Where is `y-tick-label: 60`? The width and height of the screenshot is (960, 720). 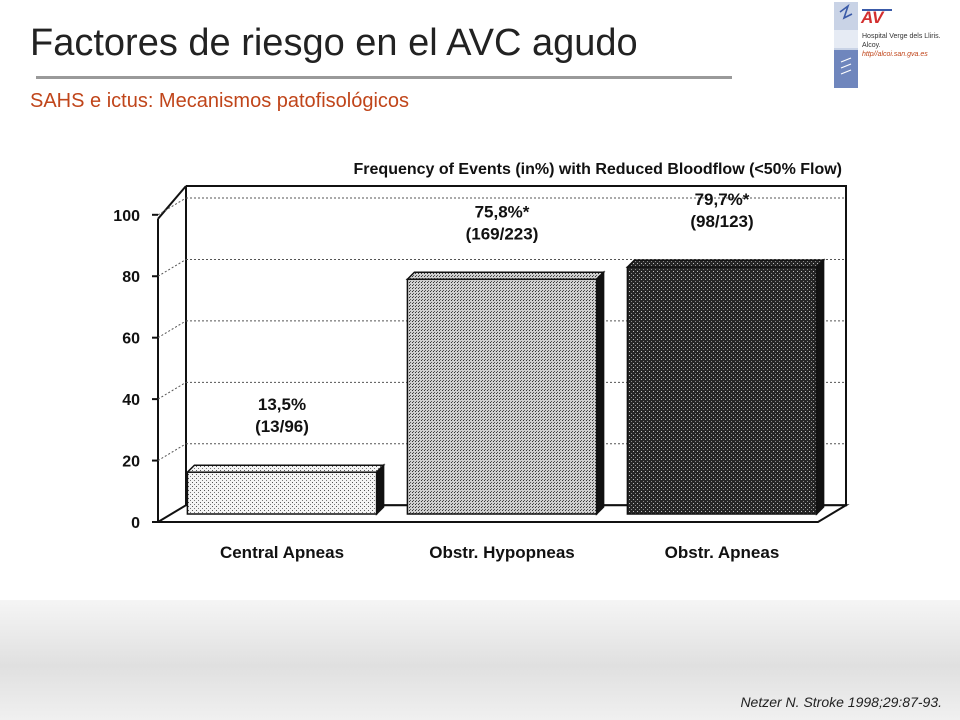
y-tick-label: 60 is located at coordinates (131, 339).